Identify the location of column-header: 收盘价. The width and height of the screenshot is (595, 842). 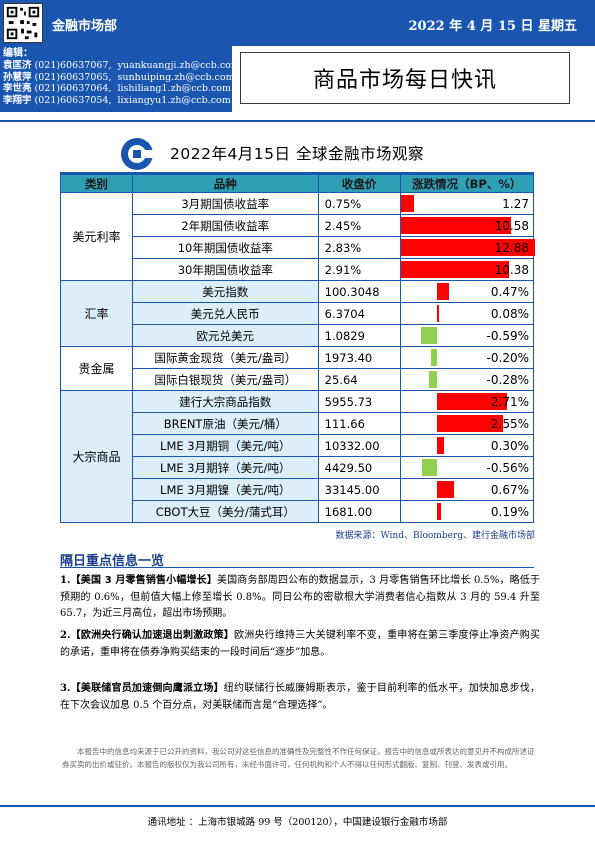
(359, 183).